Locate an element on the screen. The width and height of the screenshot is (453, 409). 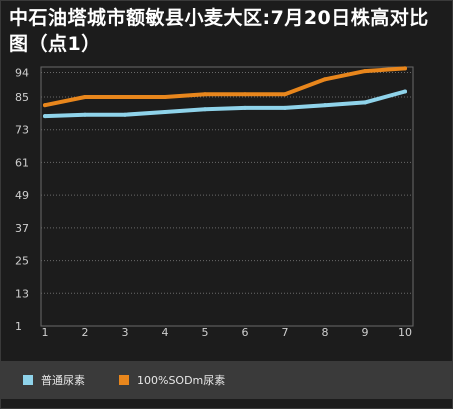
chart-title: 中石油塔城市额敏县小麦大区:7月20日株高对比图（点1） is located at coordinates (219, 31).